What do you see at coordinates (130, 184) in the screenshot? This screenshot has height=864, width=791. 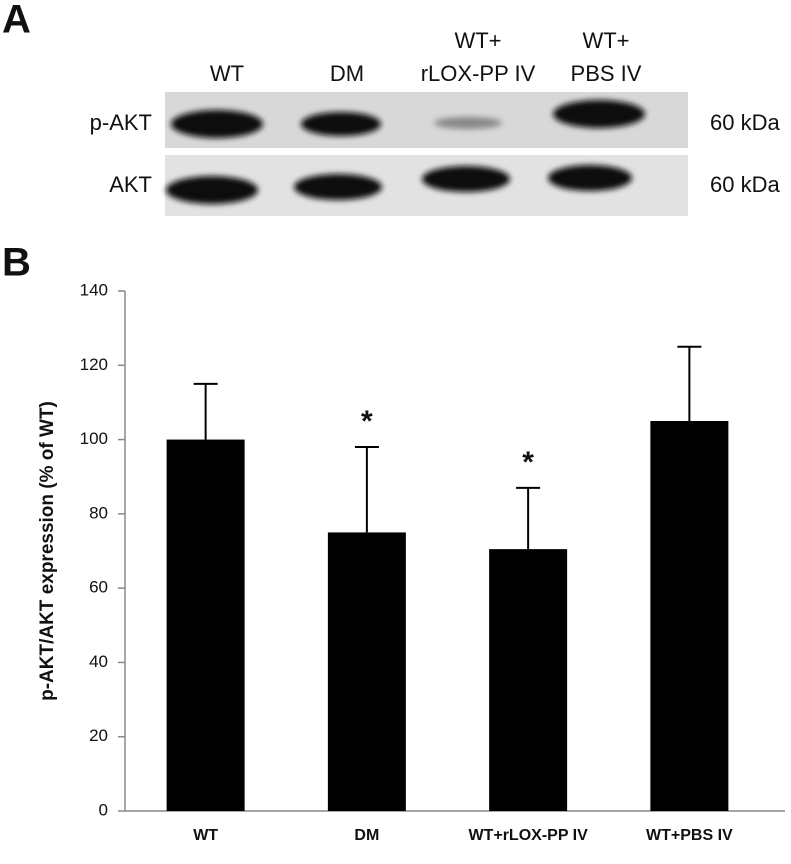 I see `row-label: AKT` at bounding box center [130, 184].